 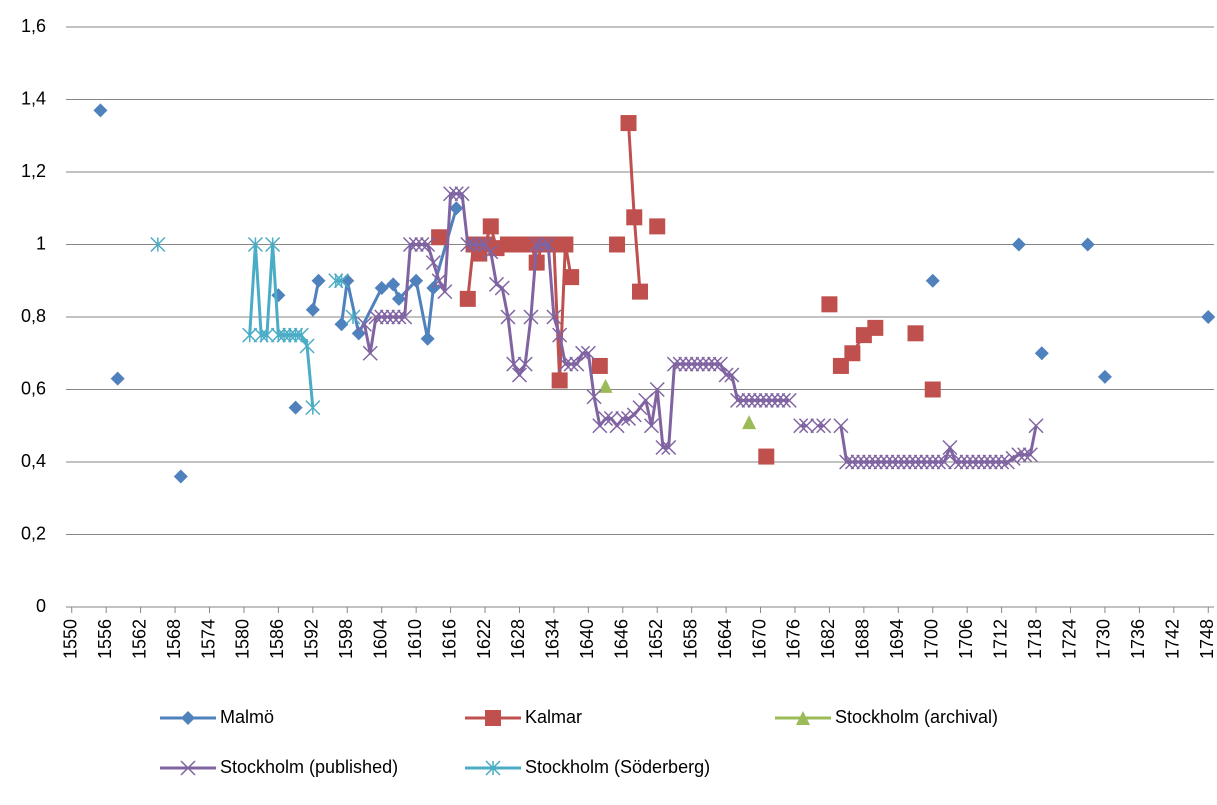 What do you see at coordinates (208, 639) in the screenshot?
I see `x-tick-label: 1574` at bounding box center [208, 639].